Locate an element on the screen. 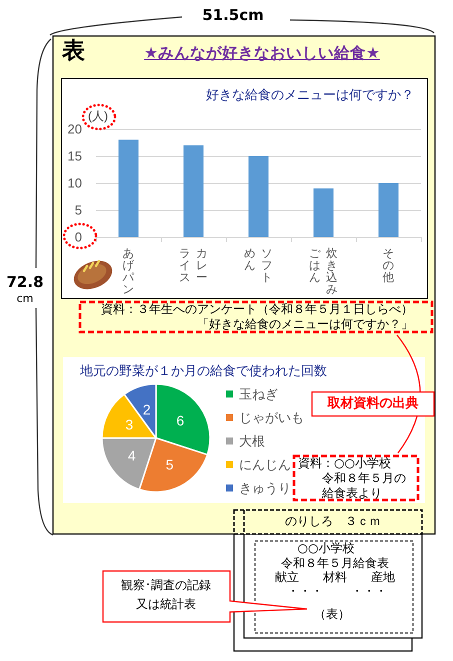 This screenshot has width=453, height=661. y-axis-title: (人) is located at coordinates (98, 116).